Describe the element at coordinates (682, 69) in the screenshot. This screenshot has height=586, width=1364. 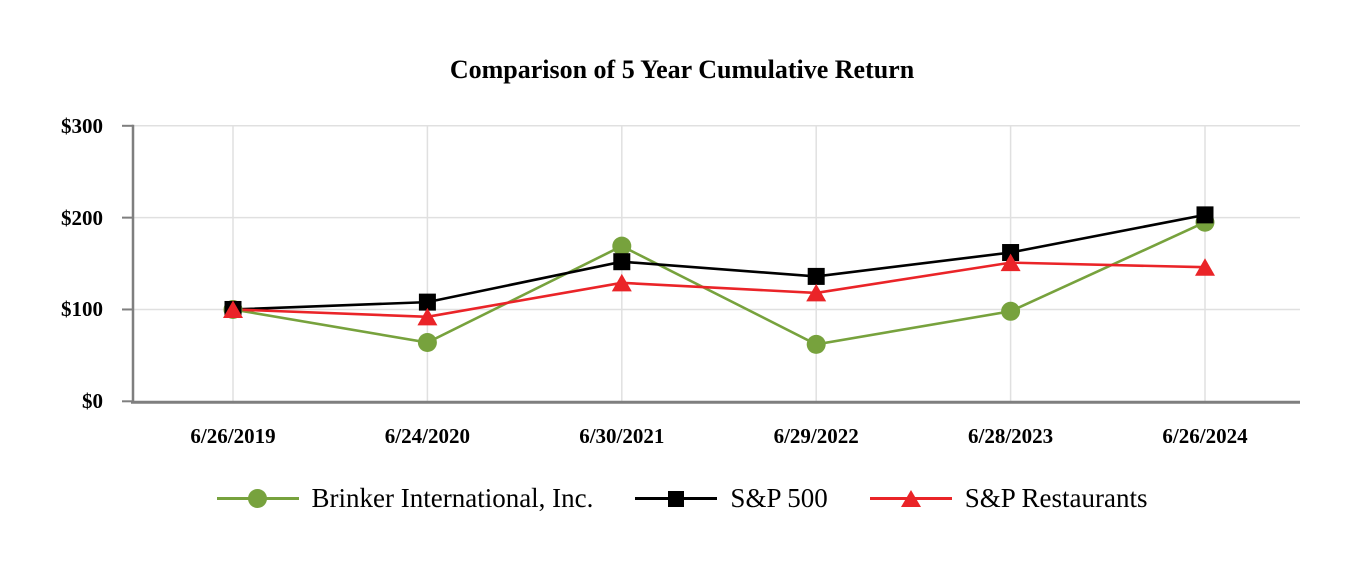
I see `chart-title: Comparison of 5 Year Cumulative Return` at that location.